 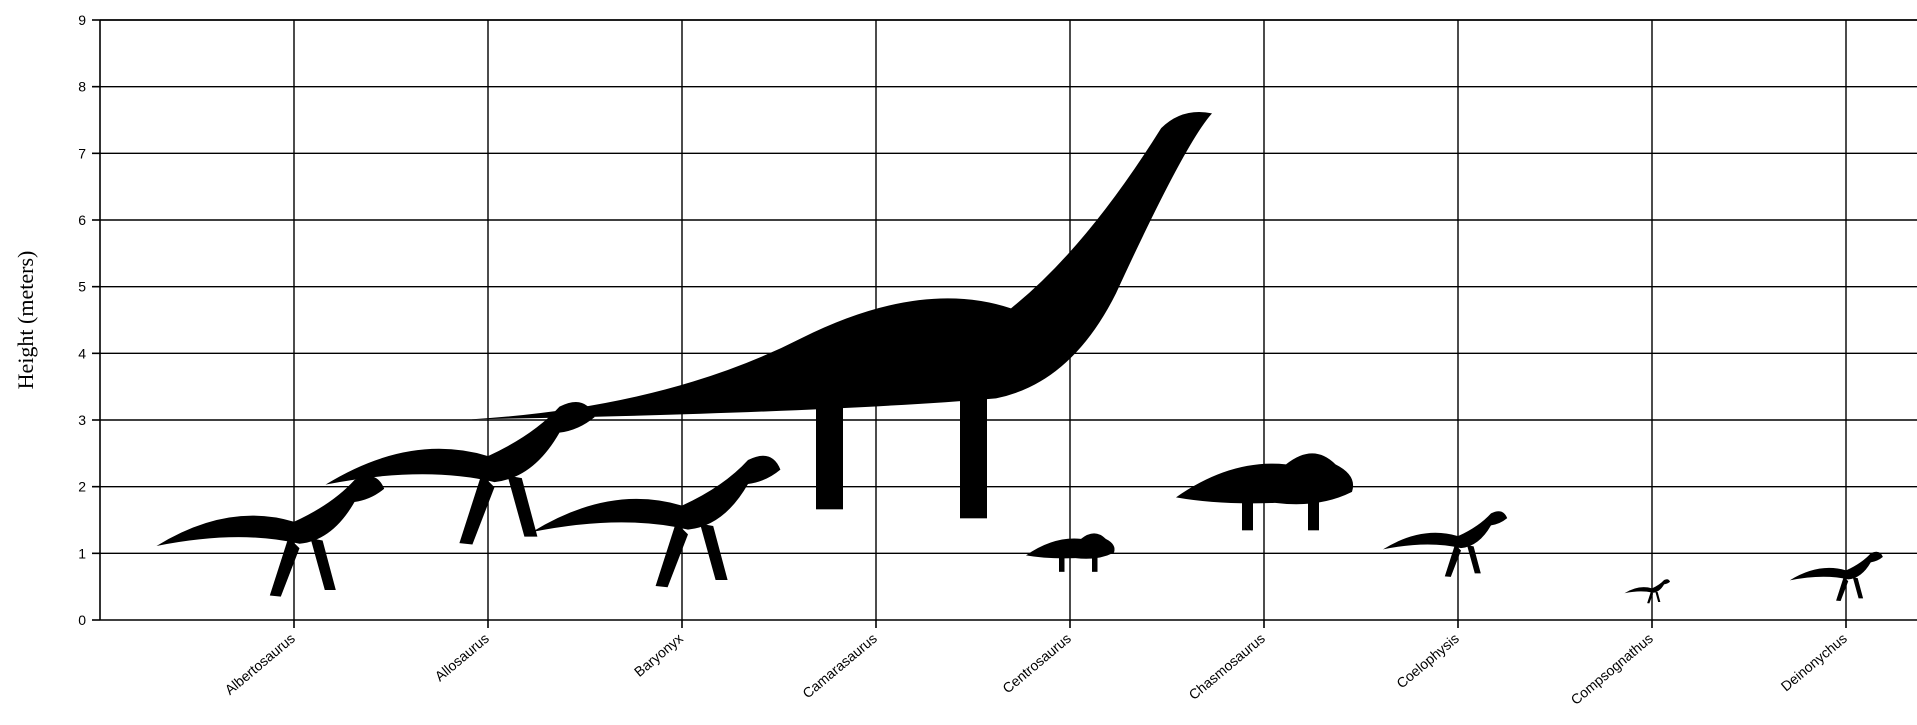 I want to click on y-tick-label: 9, so click(x=82, y=20).